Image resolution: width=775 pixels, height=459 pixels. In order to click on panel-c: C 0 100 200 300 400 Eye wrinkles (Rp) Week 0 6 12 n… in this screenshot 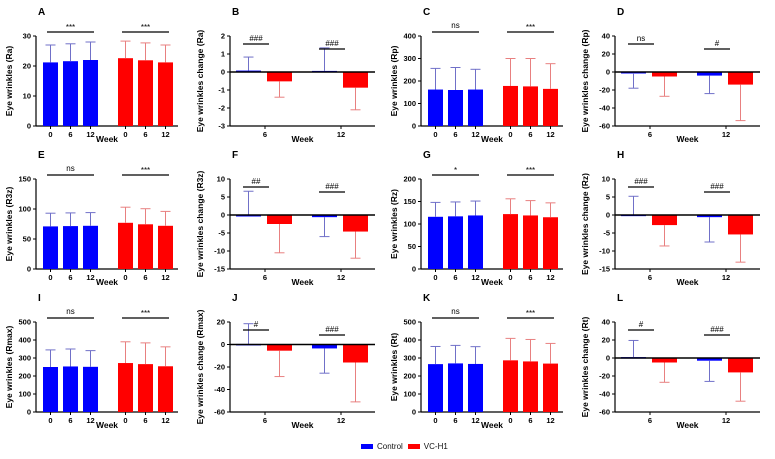, I will do `click(476, 75)`.